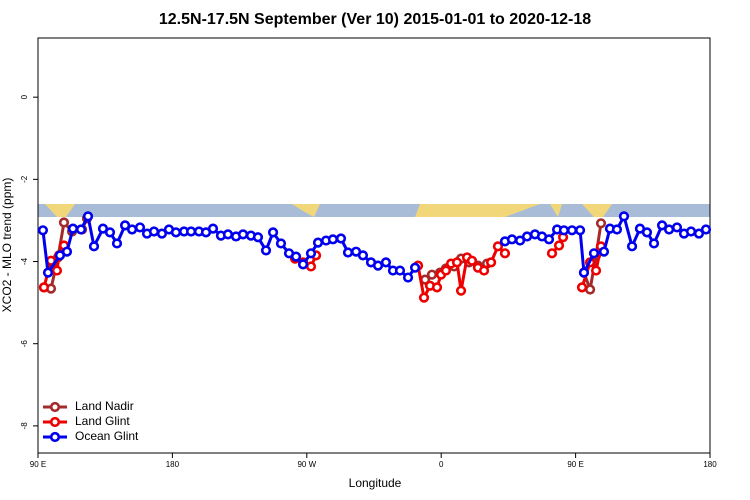 The width and height of the screenshot is (750, 500). What do you see at coordinates (104, 406) in the screenshot?
I see `legend-label: Land Nadir` at bounding box center [104, 406].